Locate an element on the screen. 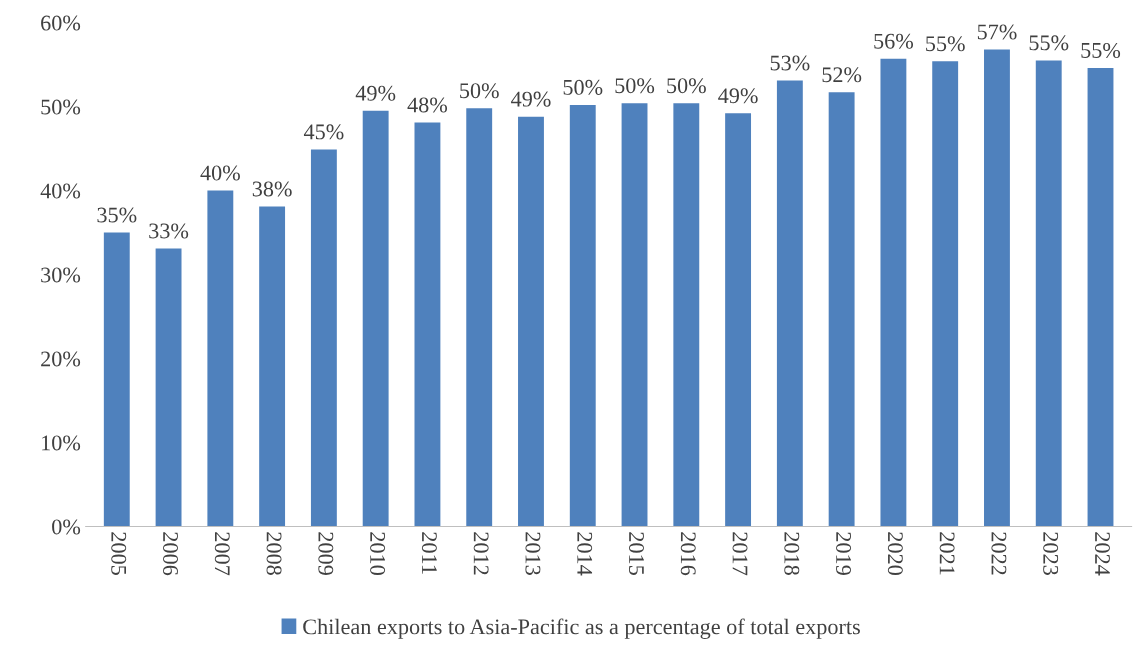 The width and height of the screenshot is (1143, 646). x-tick-label: 2013 is located at coordinates (533, 553).